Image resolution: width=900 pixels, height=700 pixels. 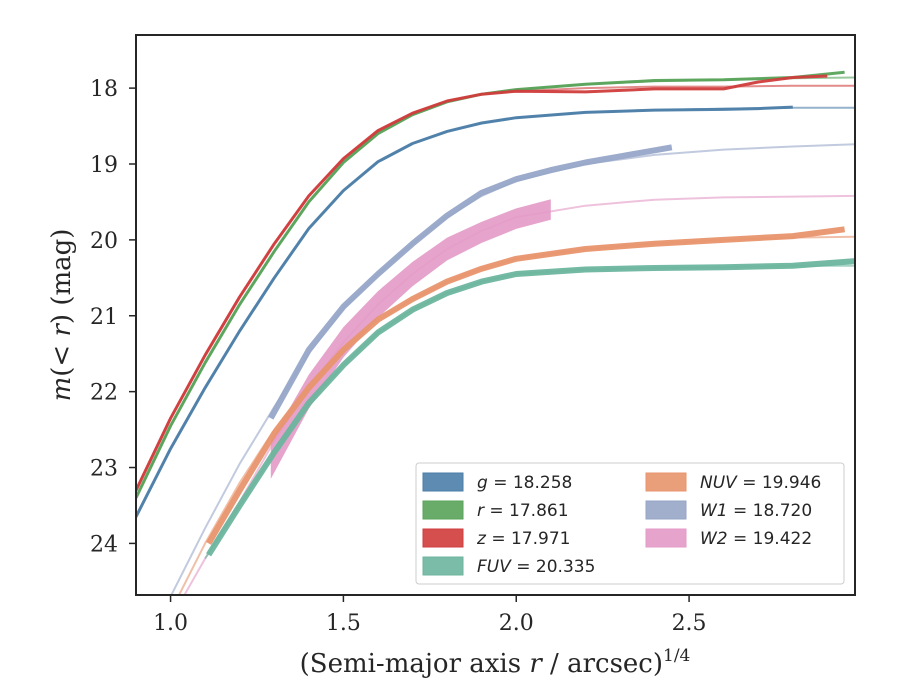 I want to click on legend-item-NUV: NUV = 19.946, so click(x=733, y=482).